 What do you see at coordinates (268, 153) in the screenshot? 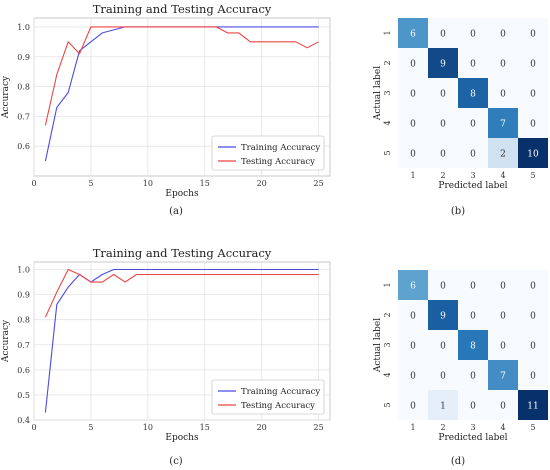
I see `legend: Training Accuracy Testing Accuracy` at bounding box center [268, 153].